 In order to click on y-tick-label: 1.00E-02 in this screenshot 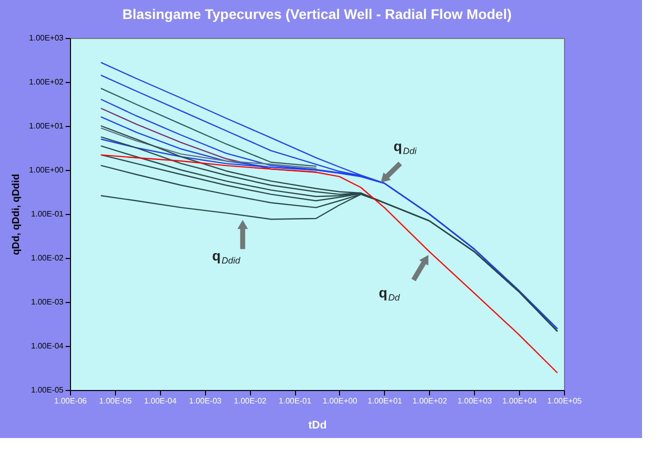, I will do `click(47, 258)`.